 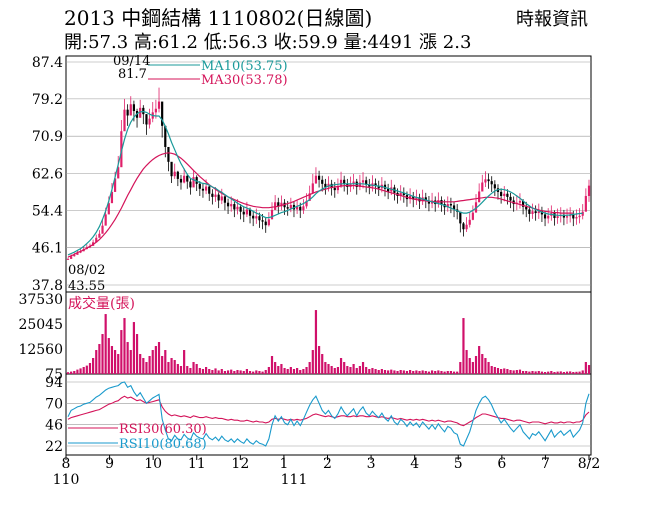 What do you see at coordinates (47, 174) in the screenshot?
I see `price-y-ticks: 87.4 79.2 70.9 62.6 54.4 46.1 37.8` at bounding box center [47, 174].